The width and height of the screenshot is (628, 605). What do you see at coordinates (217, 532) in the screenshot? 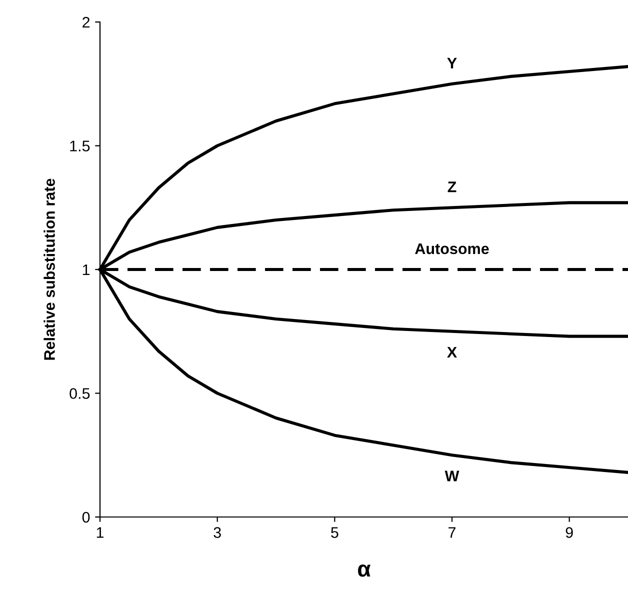
I see `x-tick-label: 3` at bounding box center [217, 532].